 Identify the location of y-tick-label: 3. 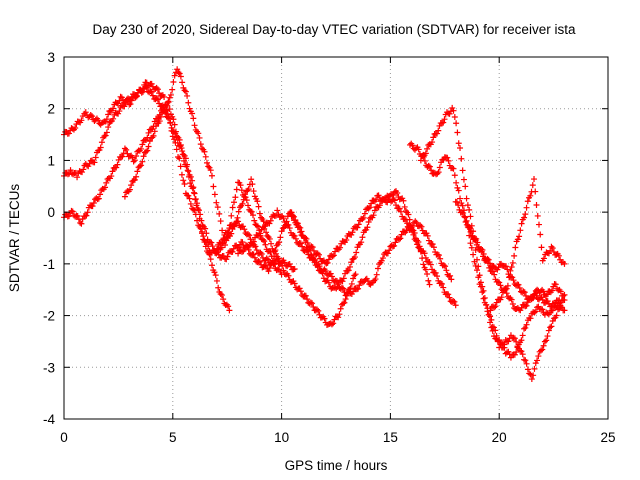
(51, 57).